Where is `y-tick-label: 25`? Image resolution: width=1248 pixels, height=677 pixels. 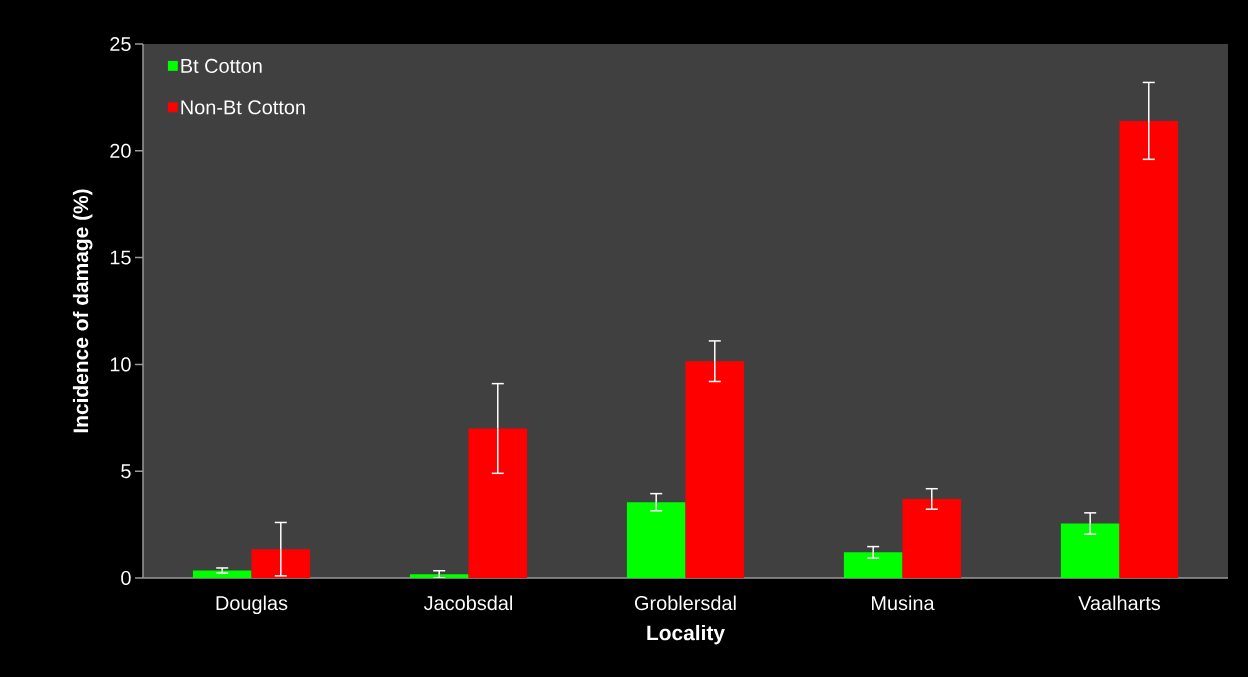
y-tick-label: 25 is located at coordinates (120, 44).